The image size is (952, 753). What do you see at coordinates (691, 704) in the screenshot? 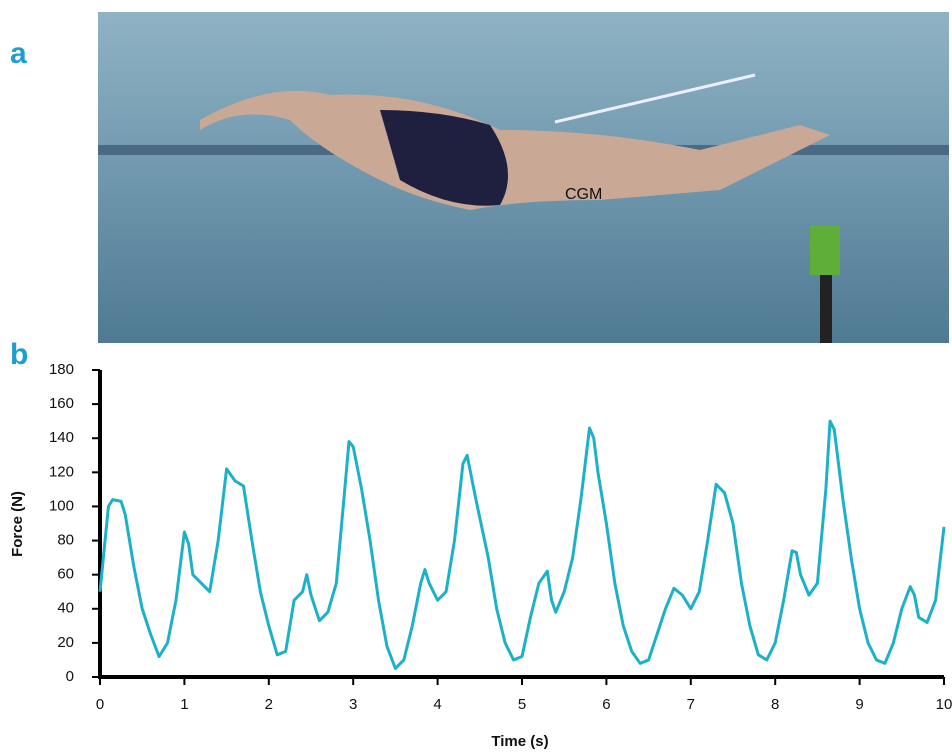
I see `x-tick-label: 7` at bounding box center [691, 704].